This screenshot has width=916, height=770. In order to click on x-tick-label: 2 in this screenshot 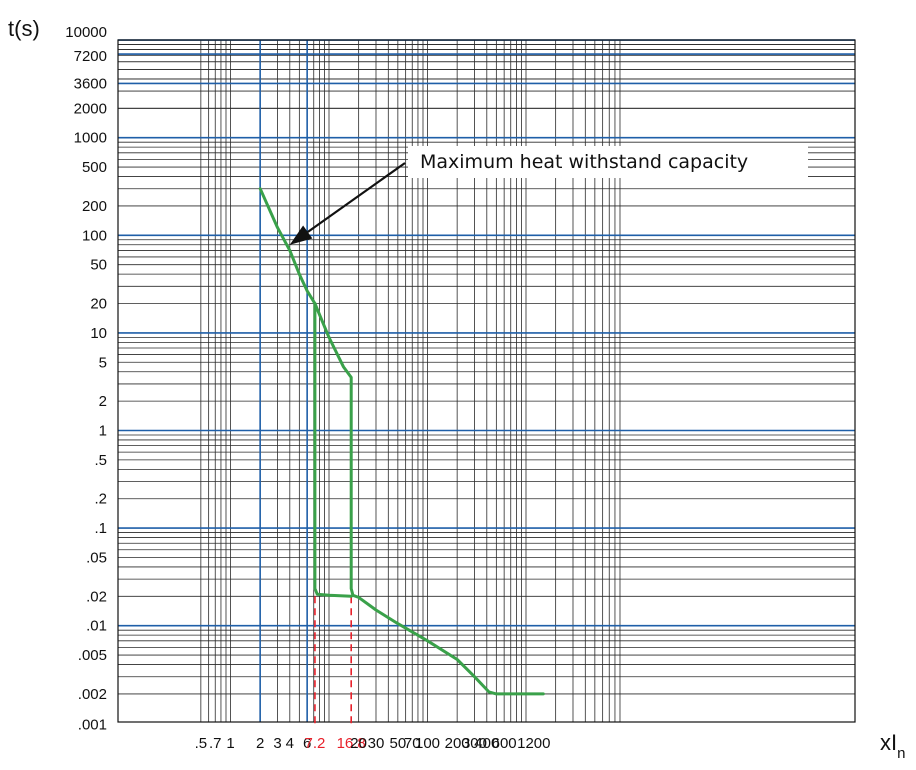, I will do `click(260, 743)`.